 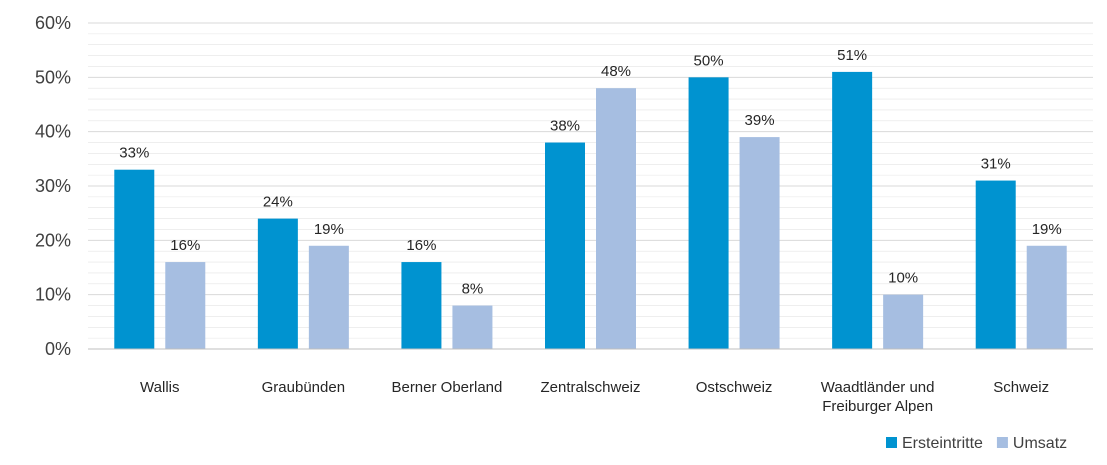 I want to click on data-label: 39%, so click(x=760, y=120).